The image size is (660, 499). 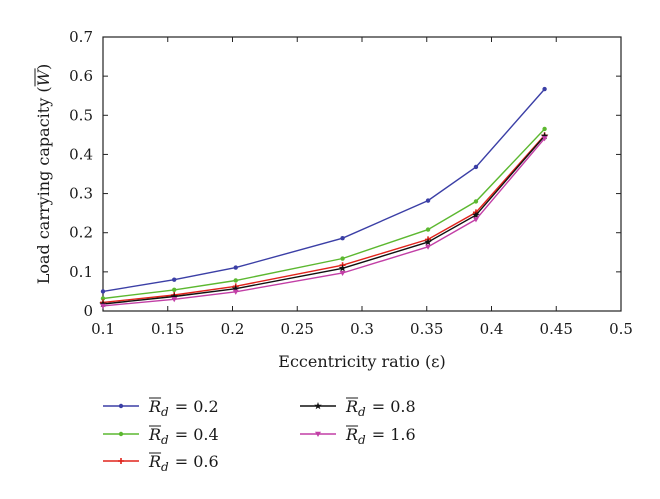 I want to click on x-tick-label: 0.25, so click(x=297, y=329).